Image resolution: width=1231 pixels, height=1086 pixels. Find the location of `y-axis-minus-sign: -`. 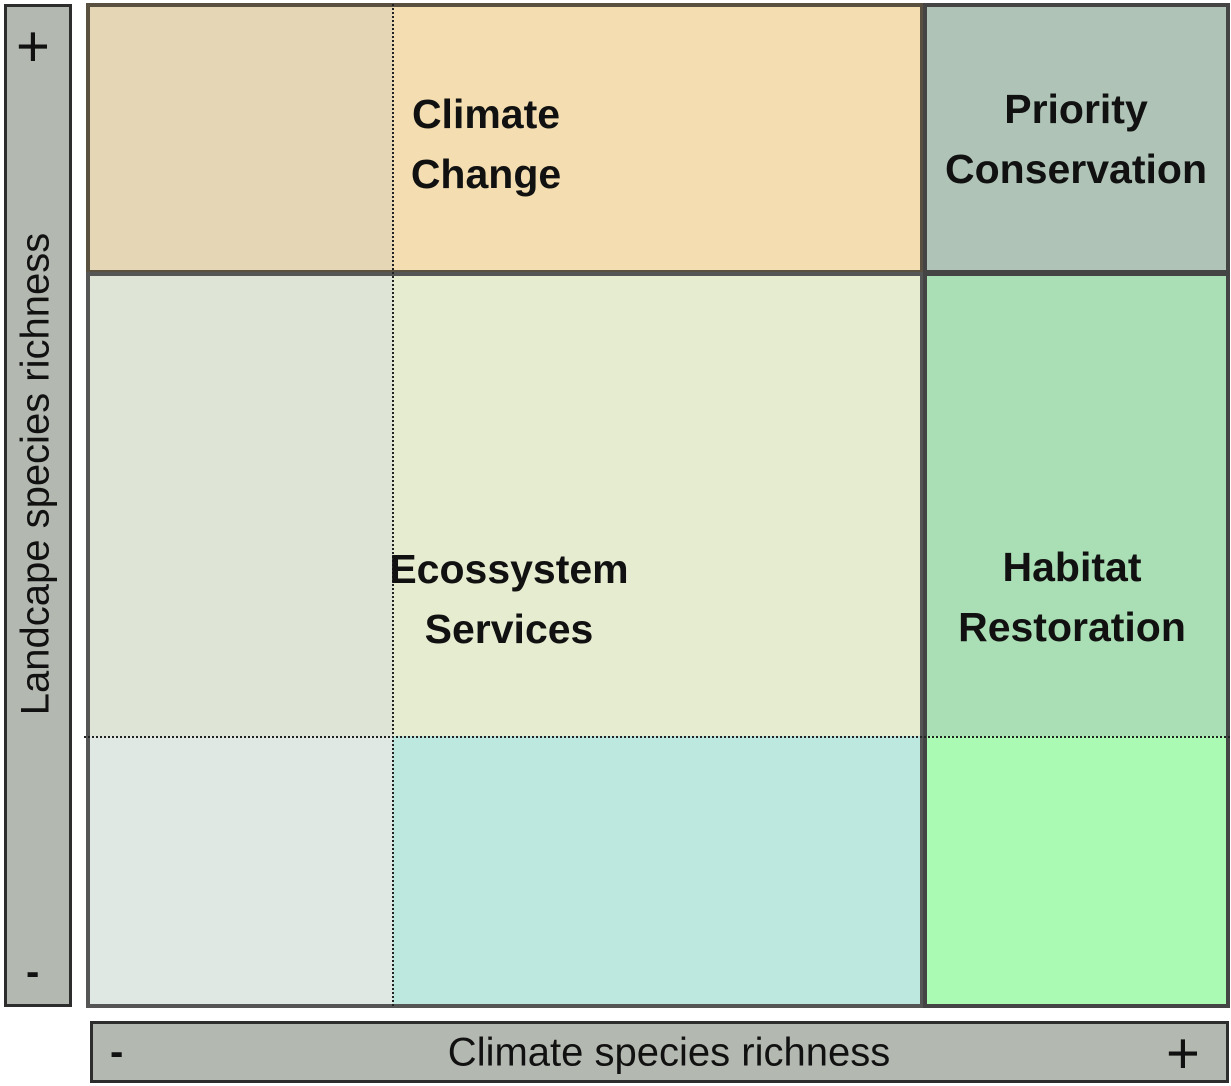

y-axis-minus-sign: - is located at coordinates (33, 972).